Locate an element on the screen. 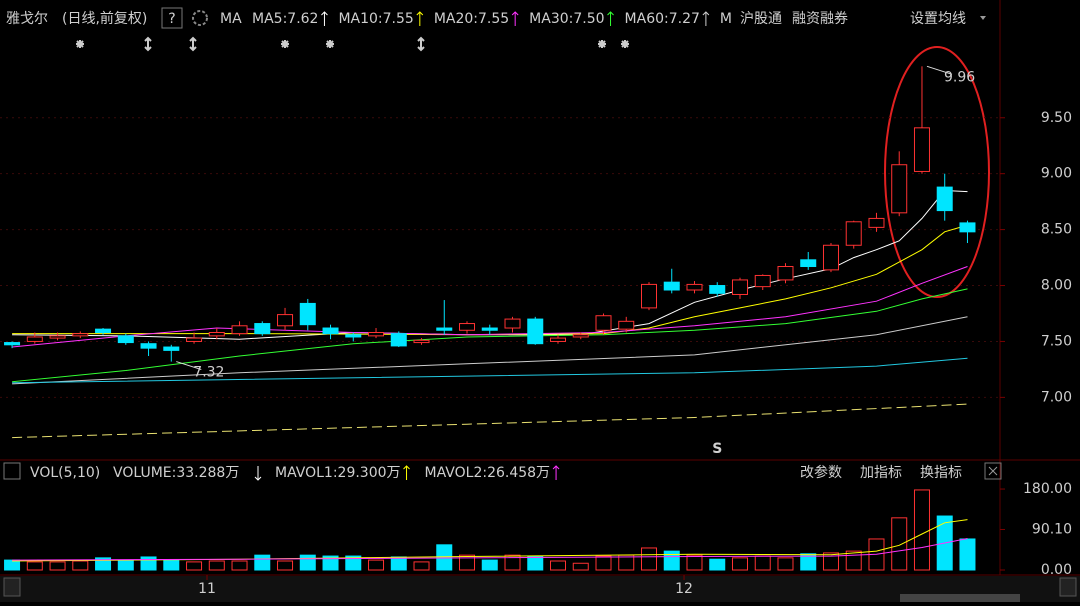 This screenshot has width=1080, height=606. legend-entry: MA20:7.55 is located at coordinates (471, 19).